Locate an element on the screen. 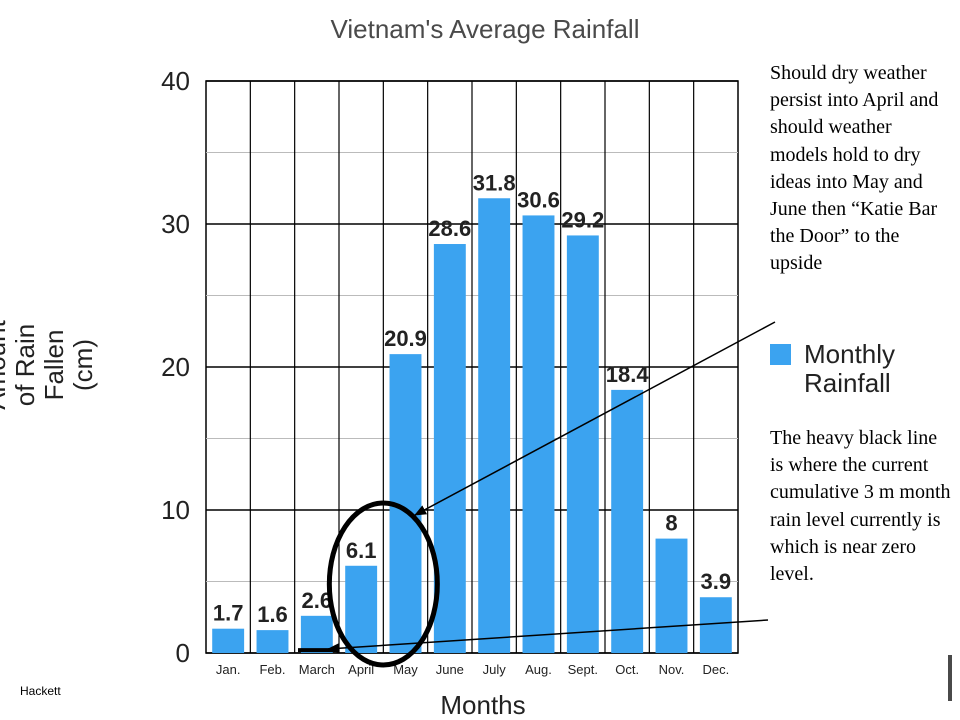 The width and height of the screenshot is (960, 720). legend-label-line: Monthly is located at coordinates (850, 354).